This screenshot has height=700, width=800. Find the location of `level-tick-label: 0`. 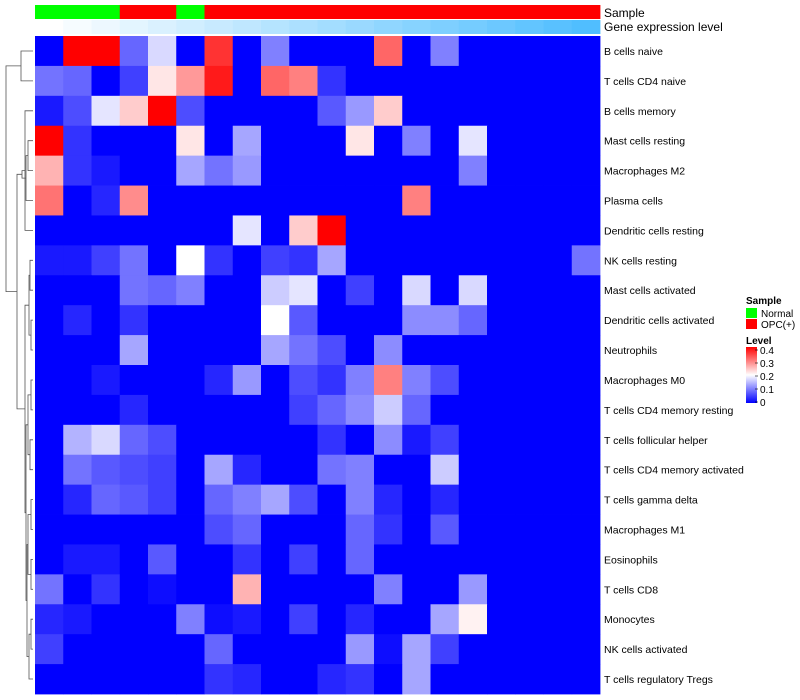

level-tick-label: 0 is located at coordinates (763, 403).